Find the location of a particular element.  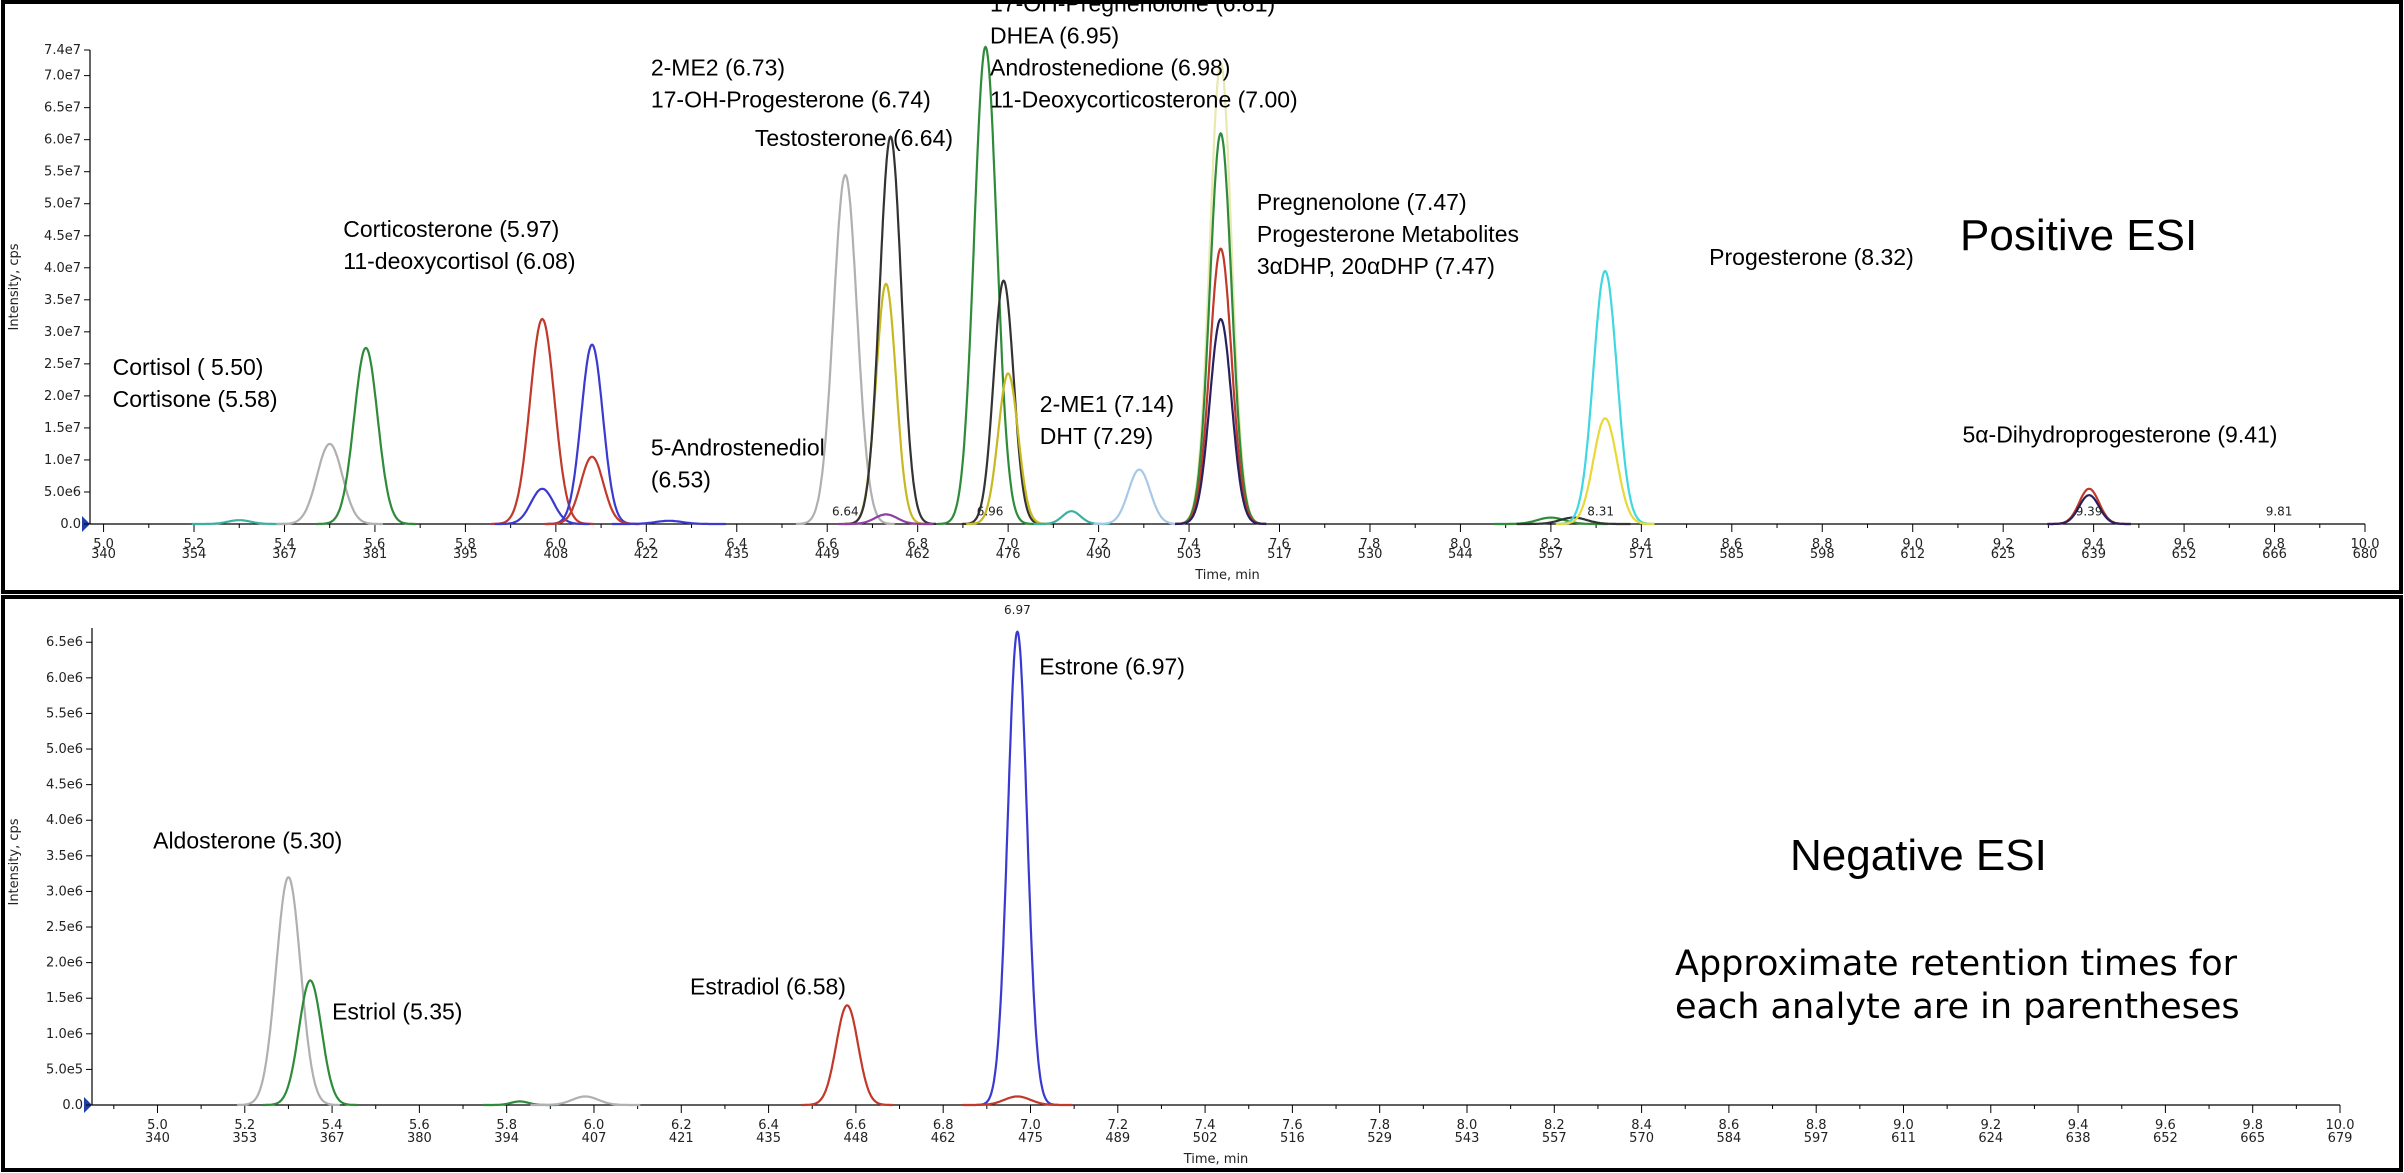

scan-tick-label: 585 is located at coordinates (1731, 554).